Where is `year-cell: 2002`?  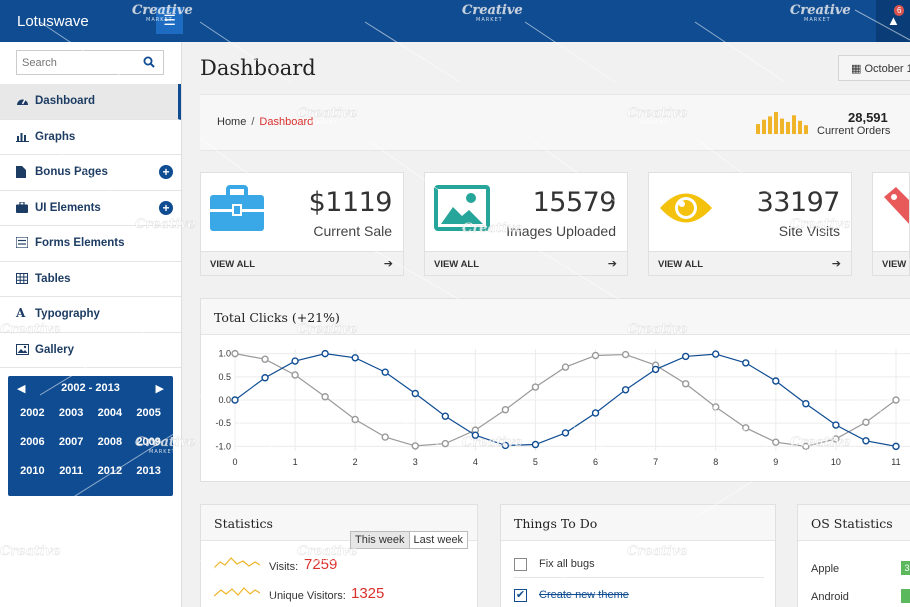
year-cell: 2002 is located at coordinates (32, 413).